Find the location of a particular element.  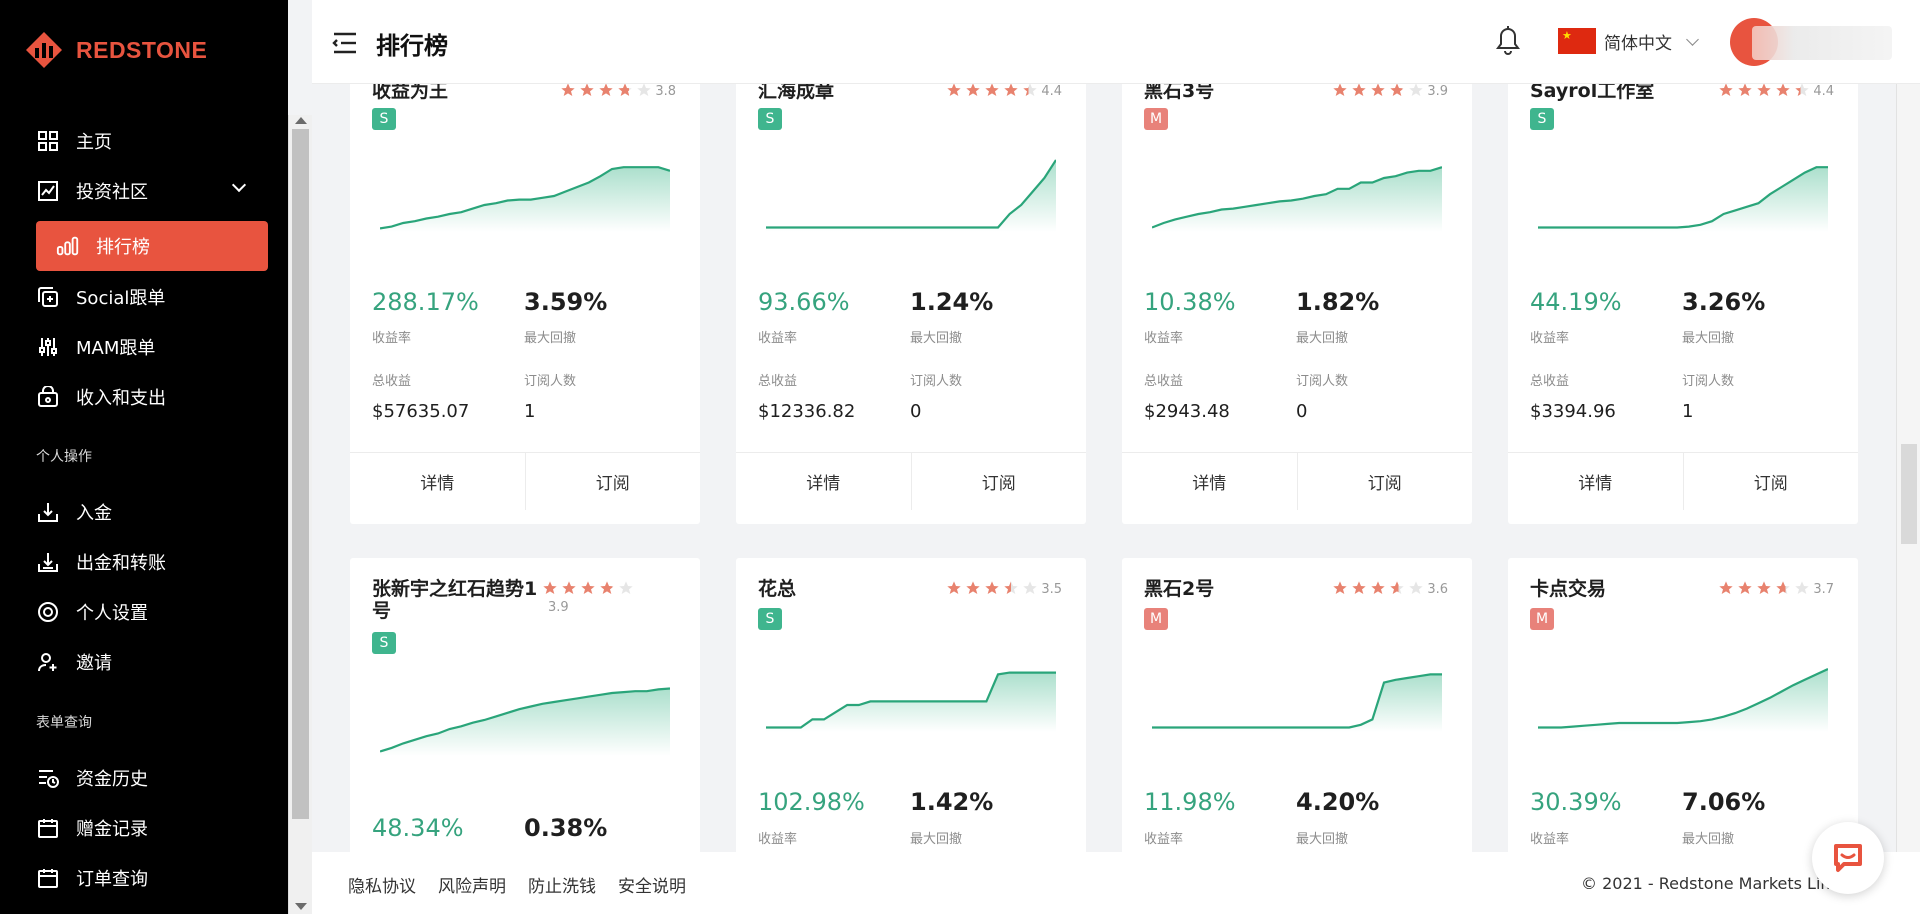

logo: REDSTONE is located at coordinates (115, 50).